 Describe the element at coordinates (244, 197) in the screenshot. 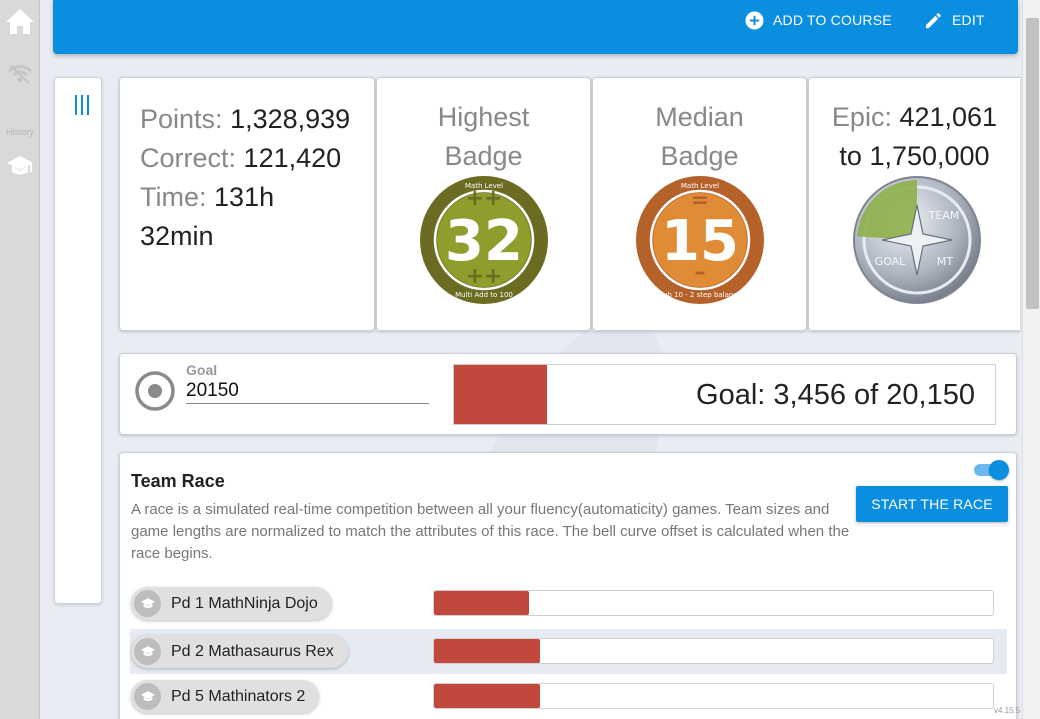

I see `time-value: 131h` at that location.